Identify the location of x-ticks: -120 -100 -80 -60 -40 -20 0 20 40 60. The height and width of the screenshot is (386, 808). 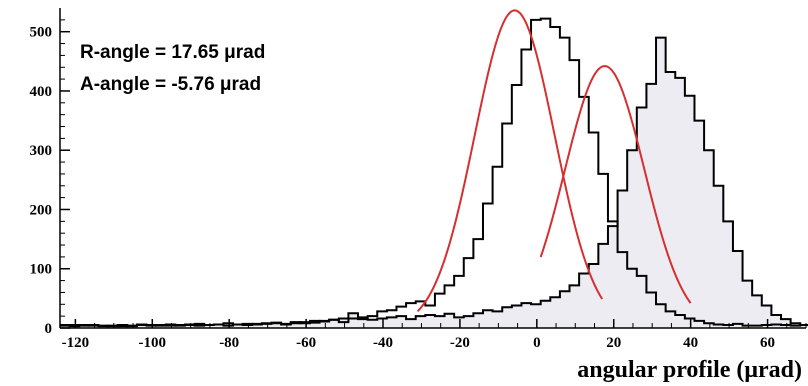
(434, 335).